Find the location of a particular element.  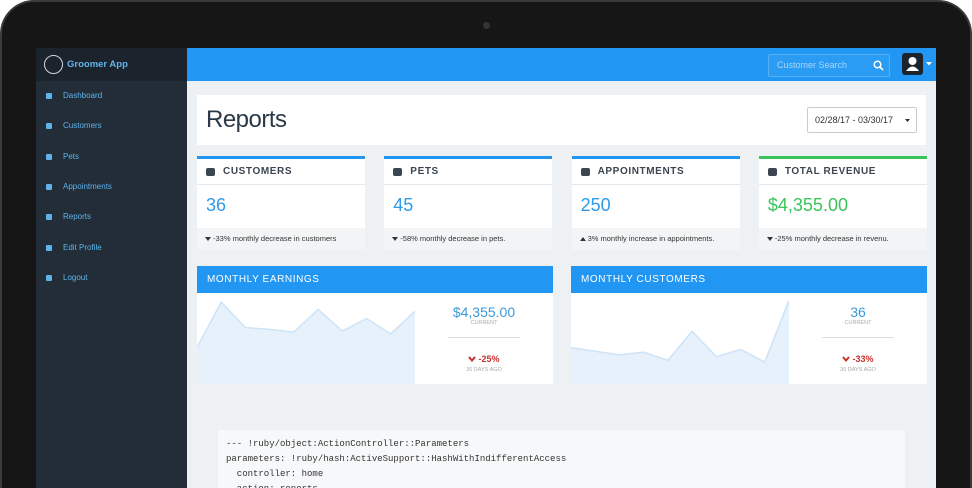

stat-footer: 3% monthly increase in appointments. is located at coordinates (655, 239).